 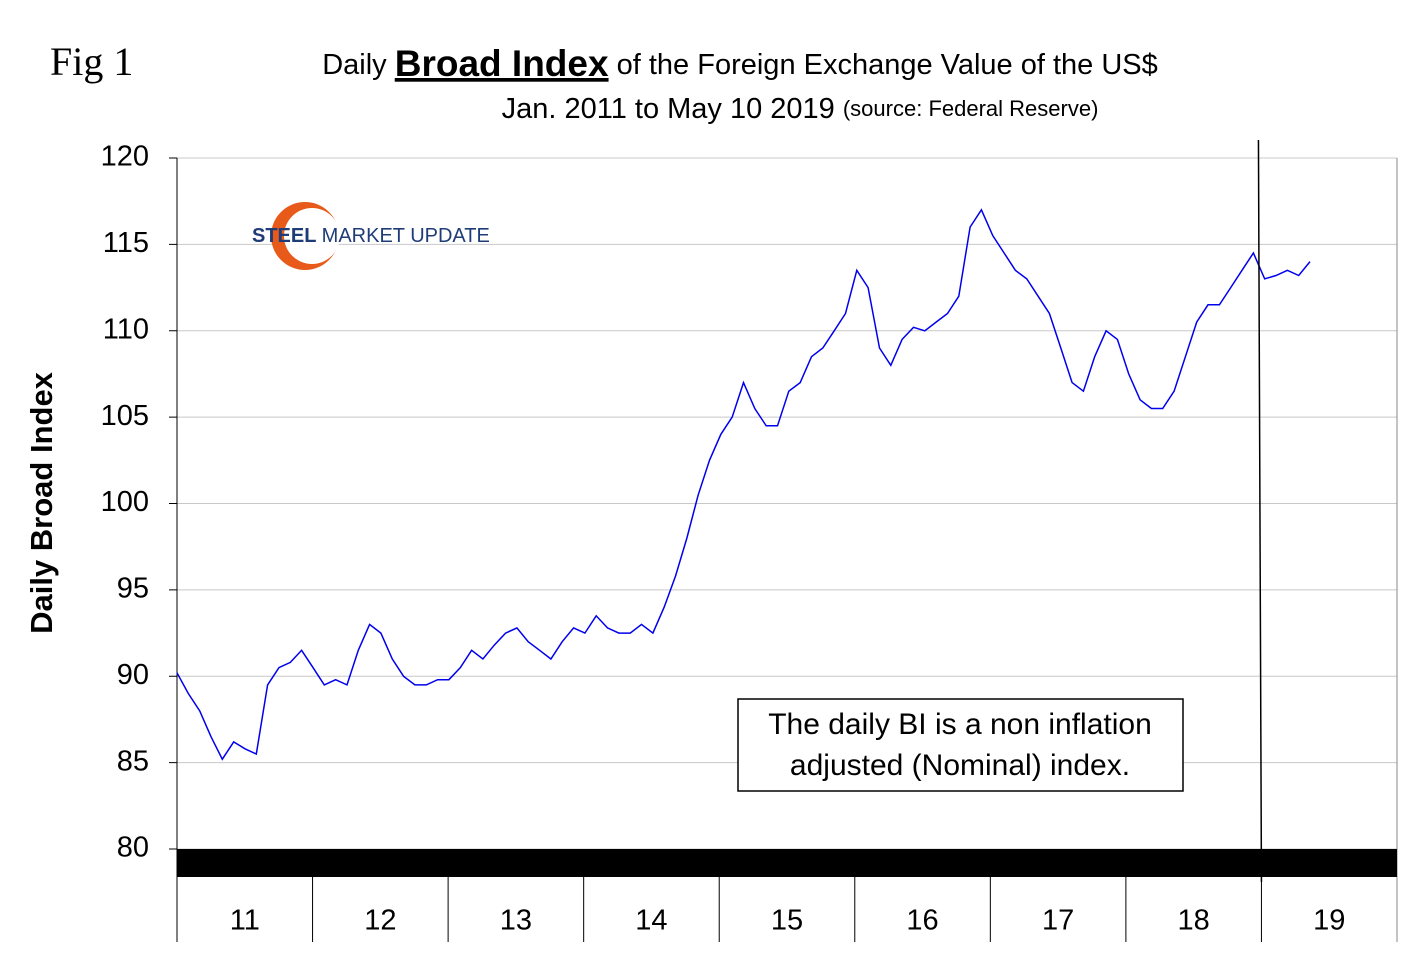 I want to click on y-tick-label: 80, so click(x=133, y=848).